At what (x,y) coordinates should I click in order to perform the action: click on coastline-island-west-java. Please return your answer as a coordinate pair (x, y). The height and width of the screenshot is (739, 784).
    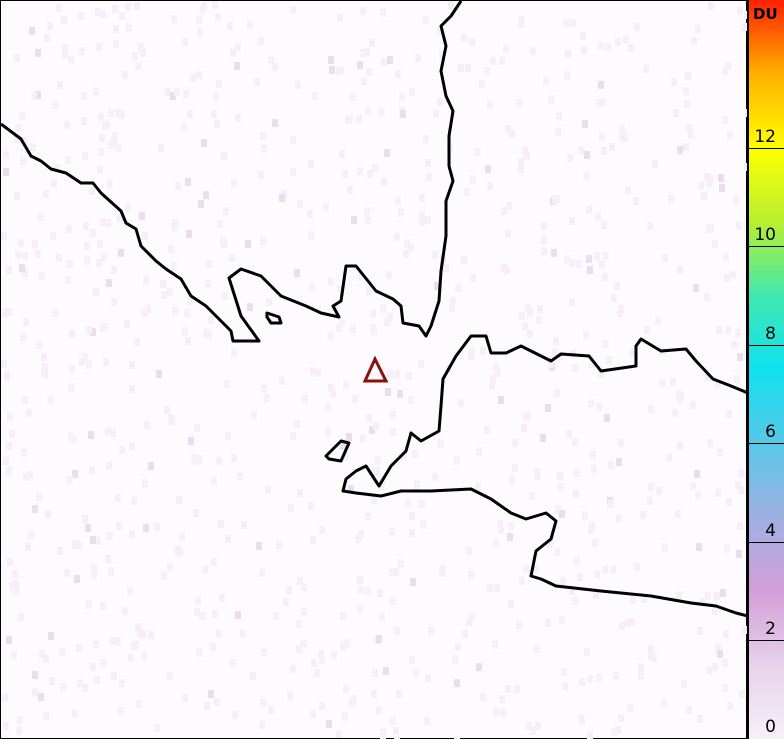
    Looking at the image, I should click on (337, 451).